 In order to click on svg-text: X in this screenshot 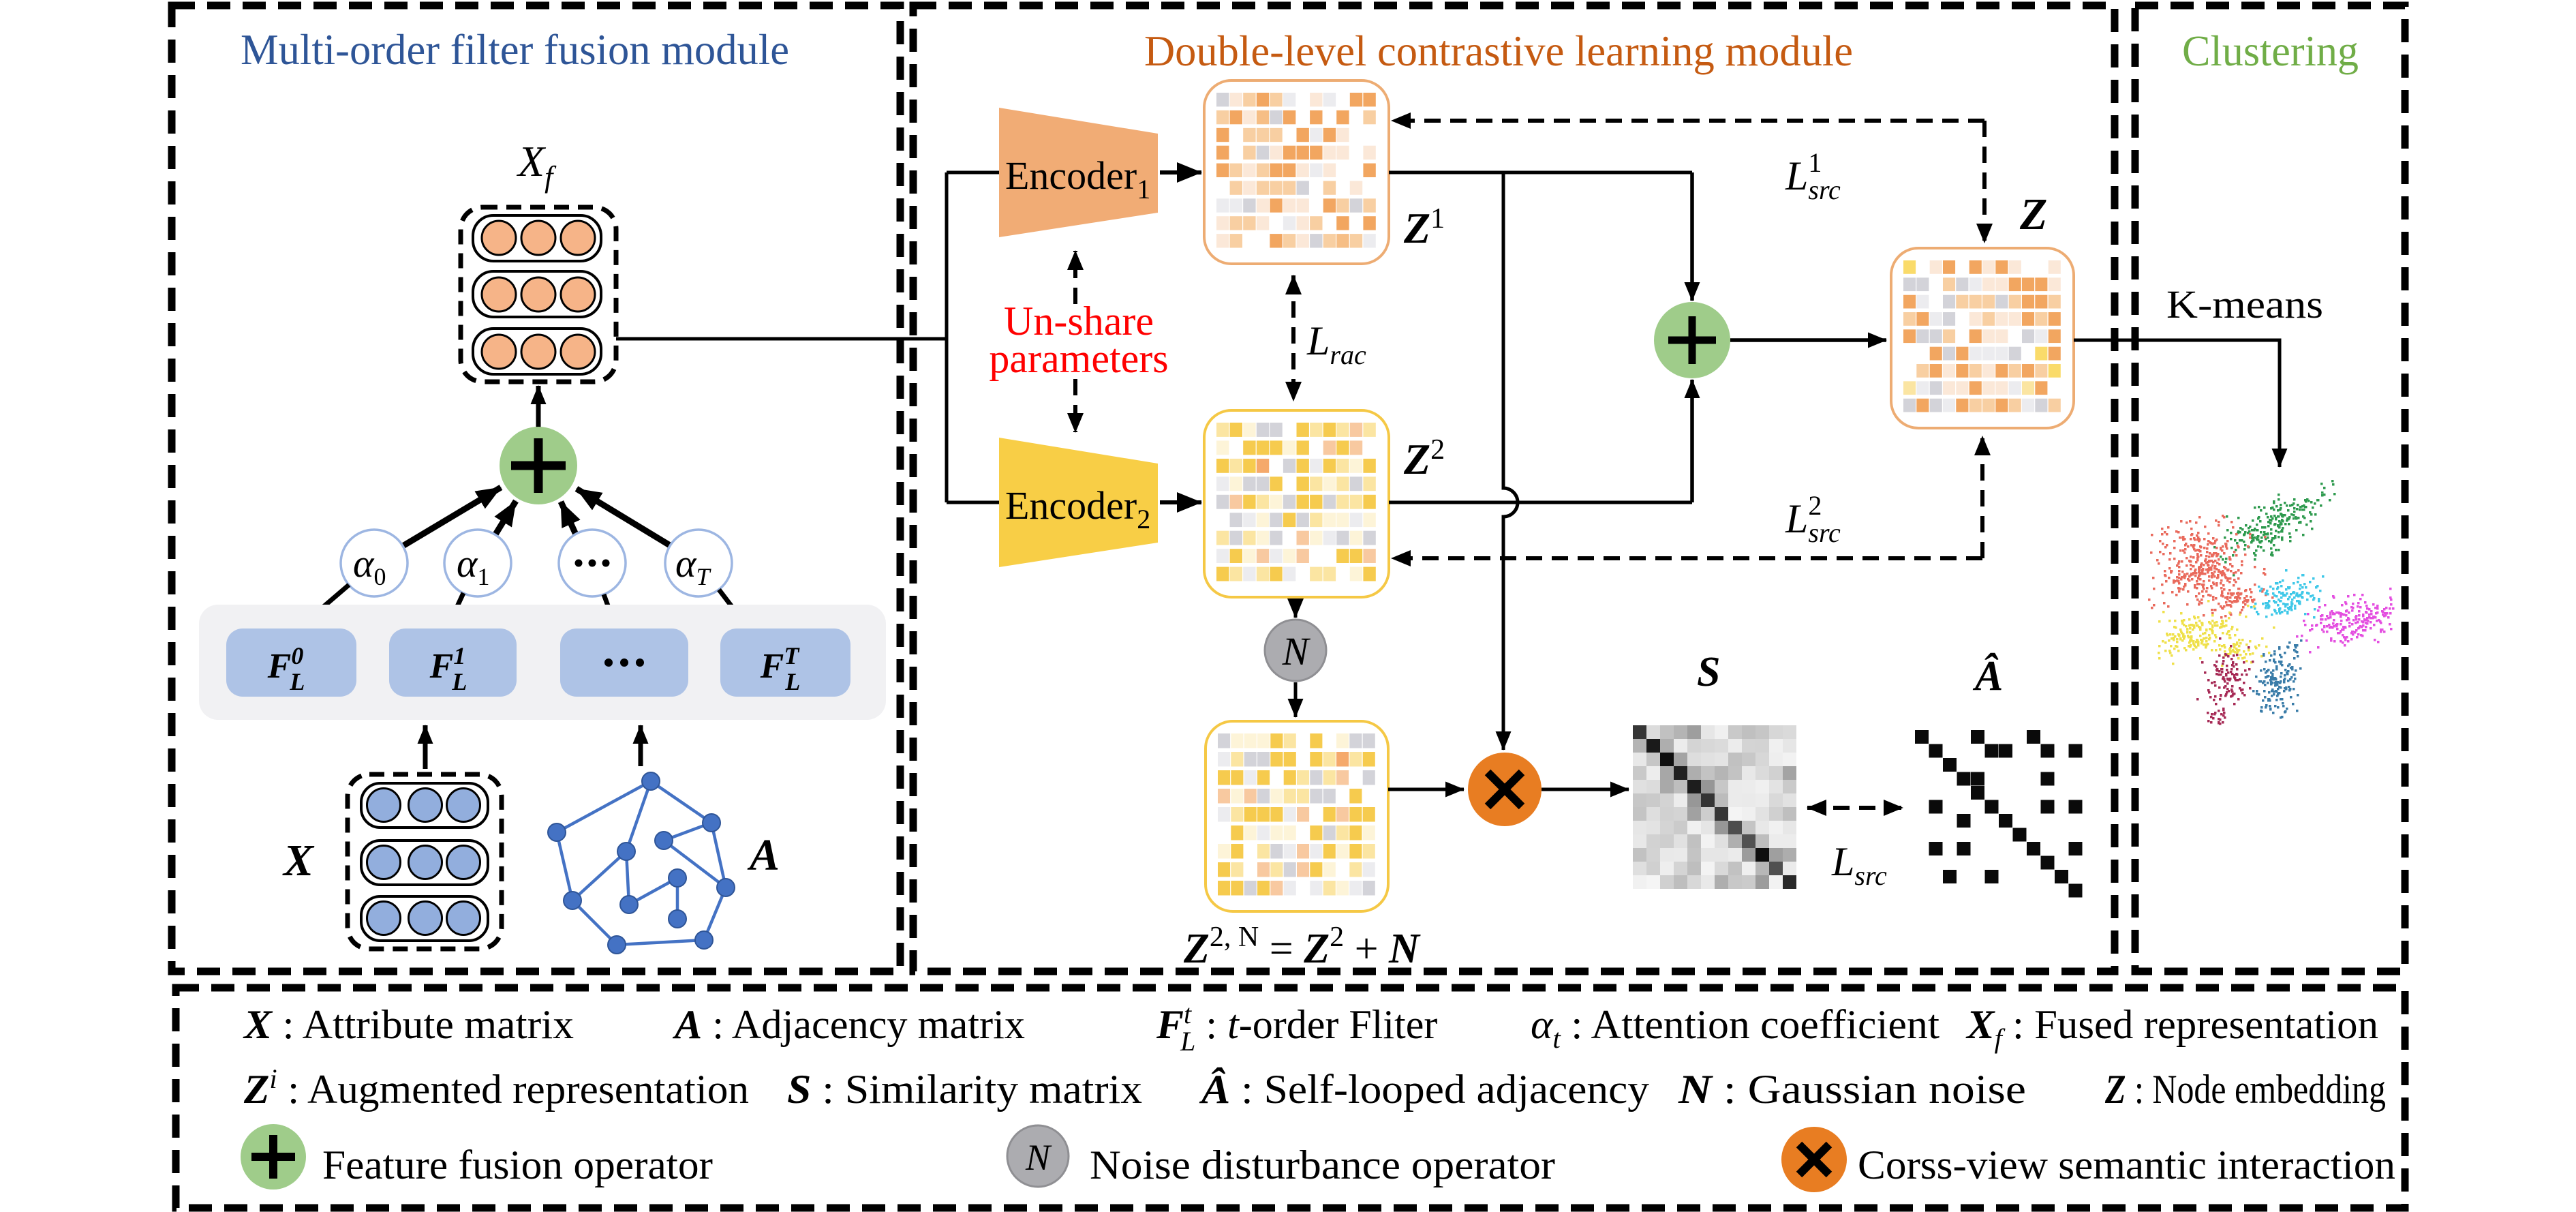, I will do `click(298, 860)`.